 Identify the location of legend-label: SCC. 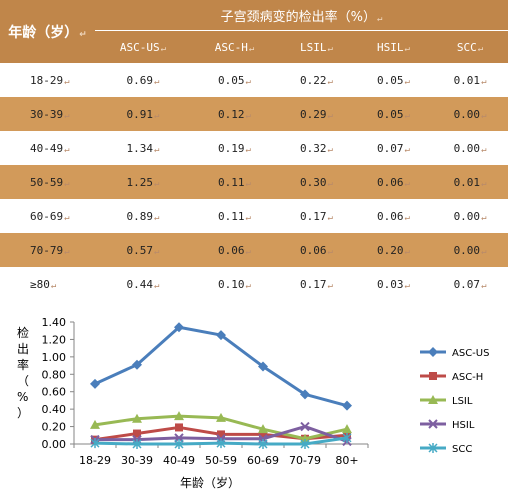
(462, 449).